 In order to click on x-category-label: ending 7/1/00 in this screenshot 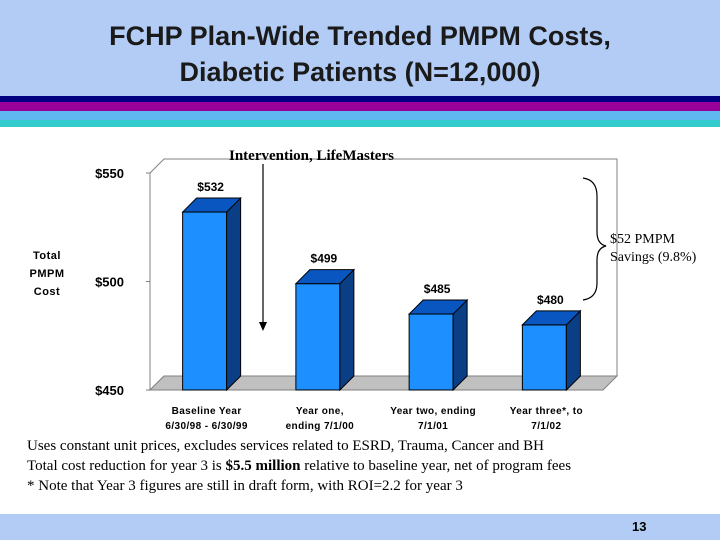, I will do `click(320, 426)`.